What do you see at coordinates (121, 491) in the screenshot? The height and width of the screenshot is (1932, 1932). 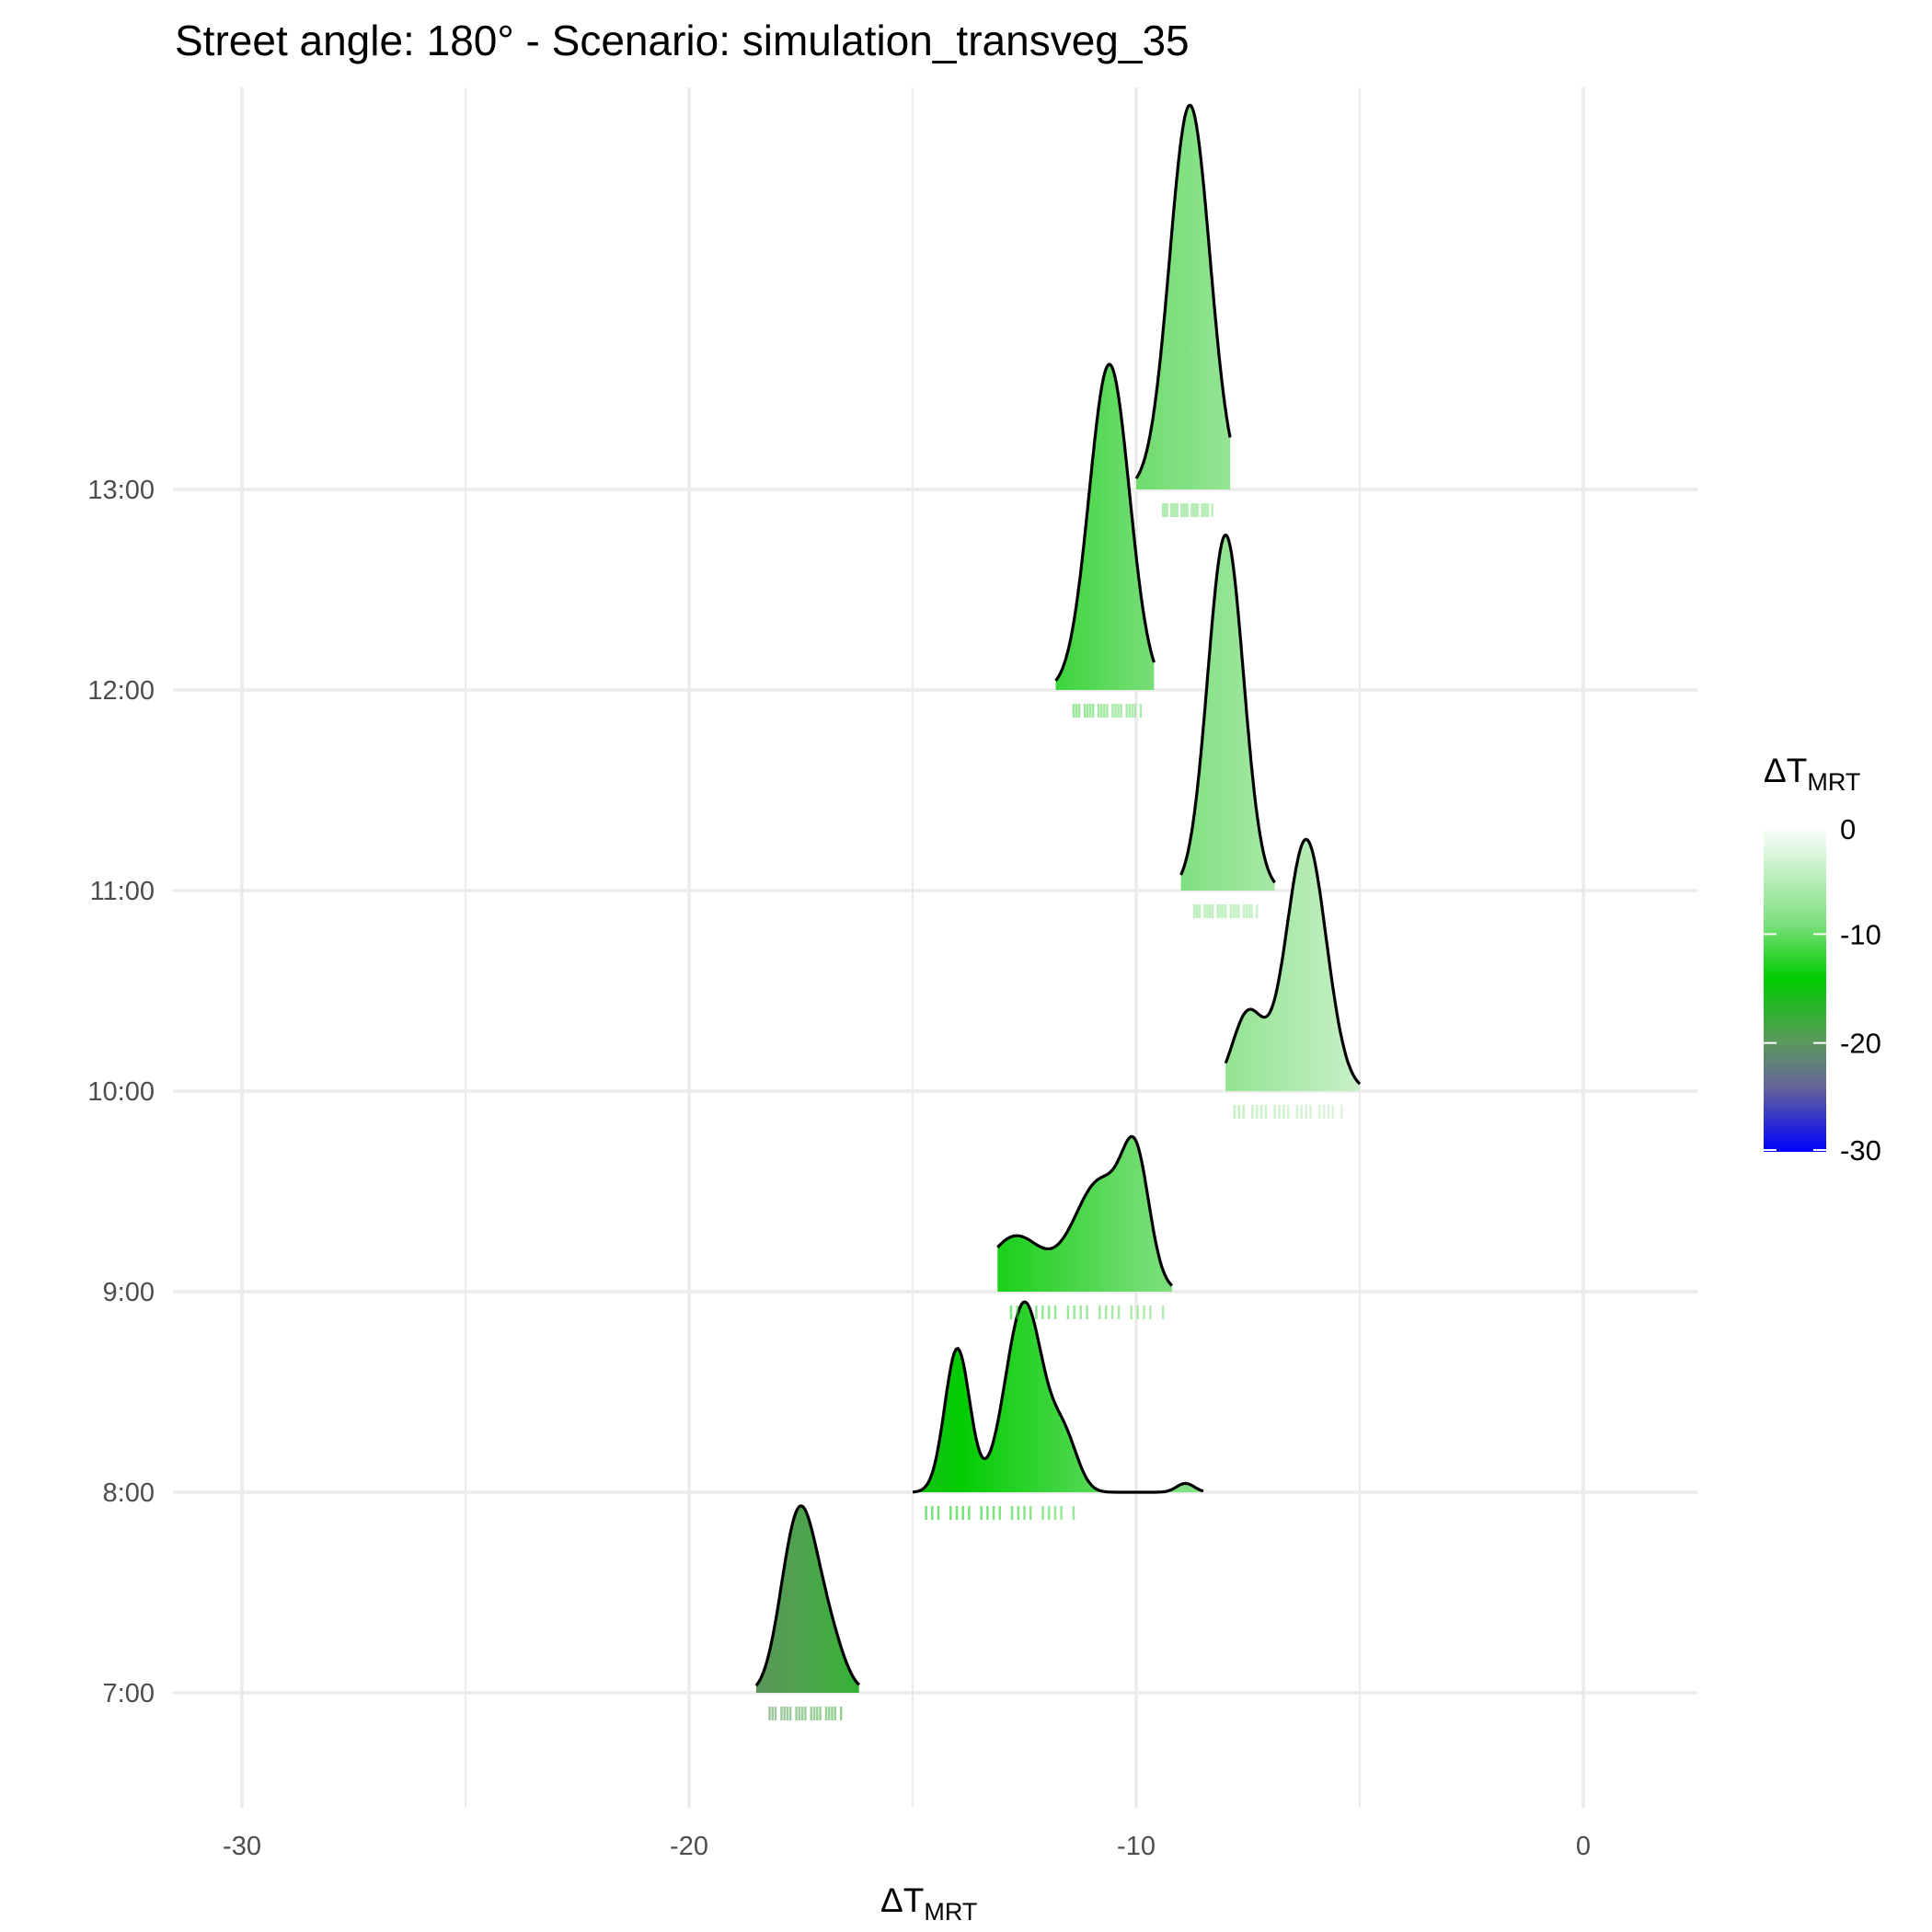 I see `y-tick-label: 13:00` at bounding box center [121, 491].